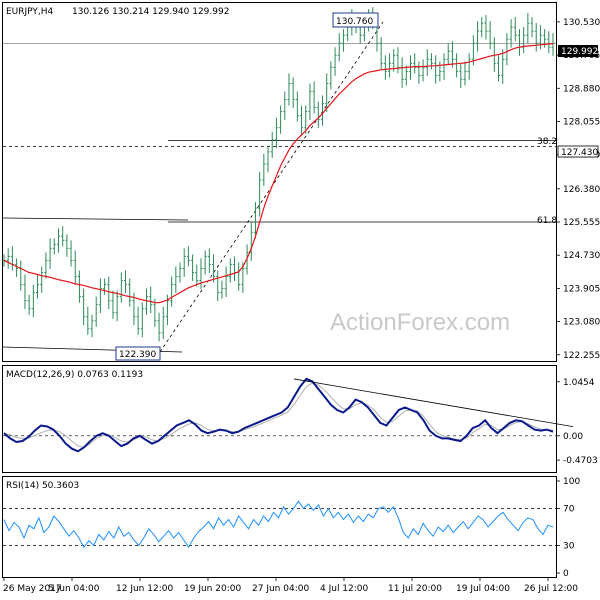 Image resolution: width=600 pixels, height=600 pixels. What do you see at coordinates (581, 23) in the screenshot?
I see `price-tick-label: 130.530` at bounding box center [581, 23].